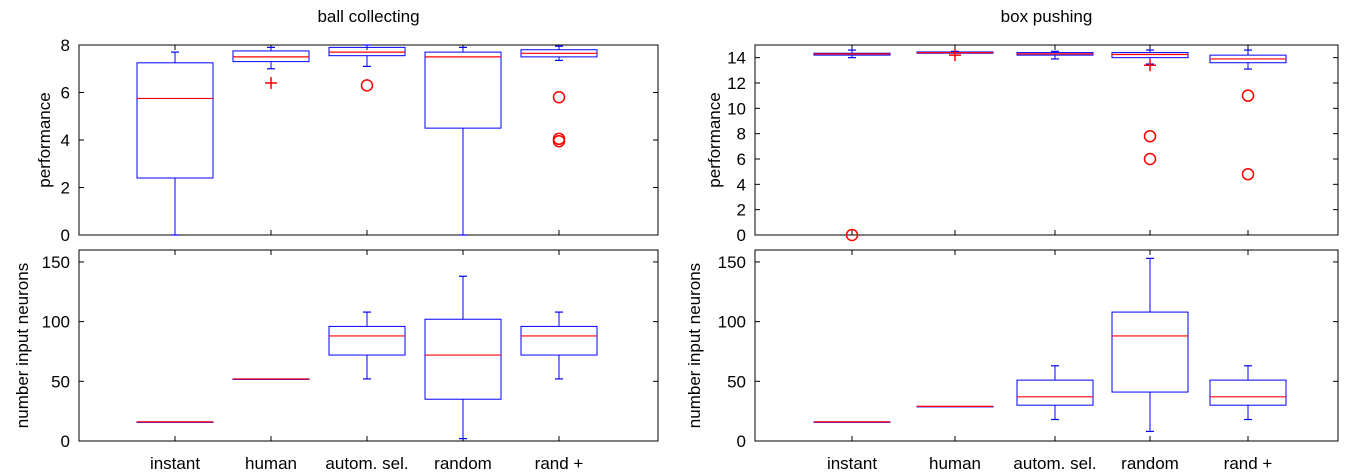 This screenshot has height=475, width=1348. What do you see at coordinates (736, 83) in the screenshot?
I see `y-tick-label: 12` at bounding box center [736, 83].